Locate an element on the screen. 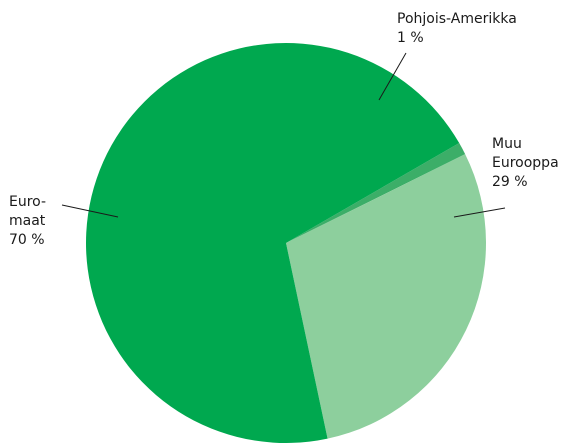 The width and height of the screenshot is (571, 444). slice-label-1-line-1: Eurooppa is located at coordinates (525, 163).